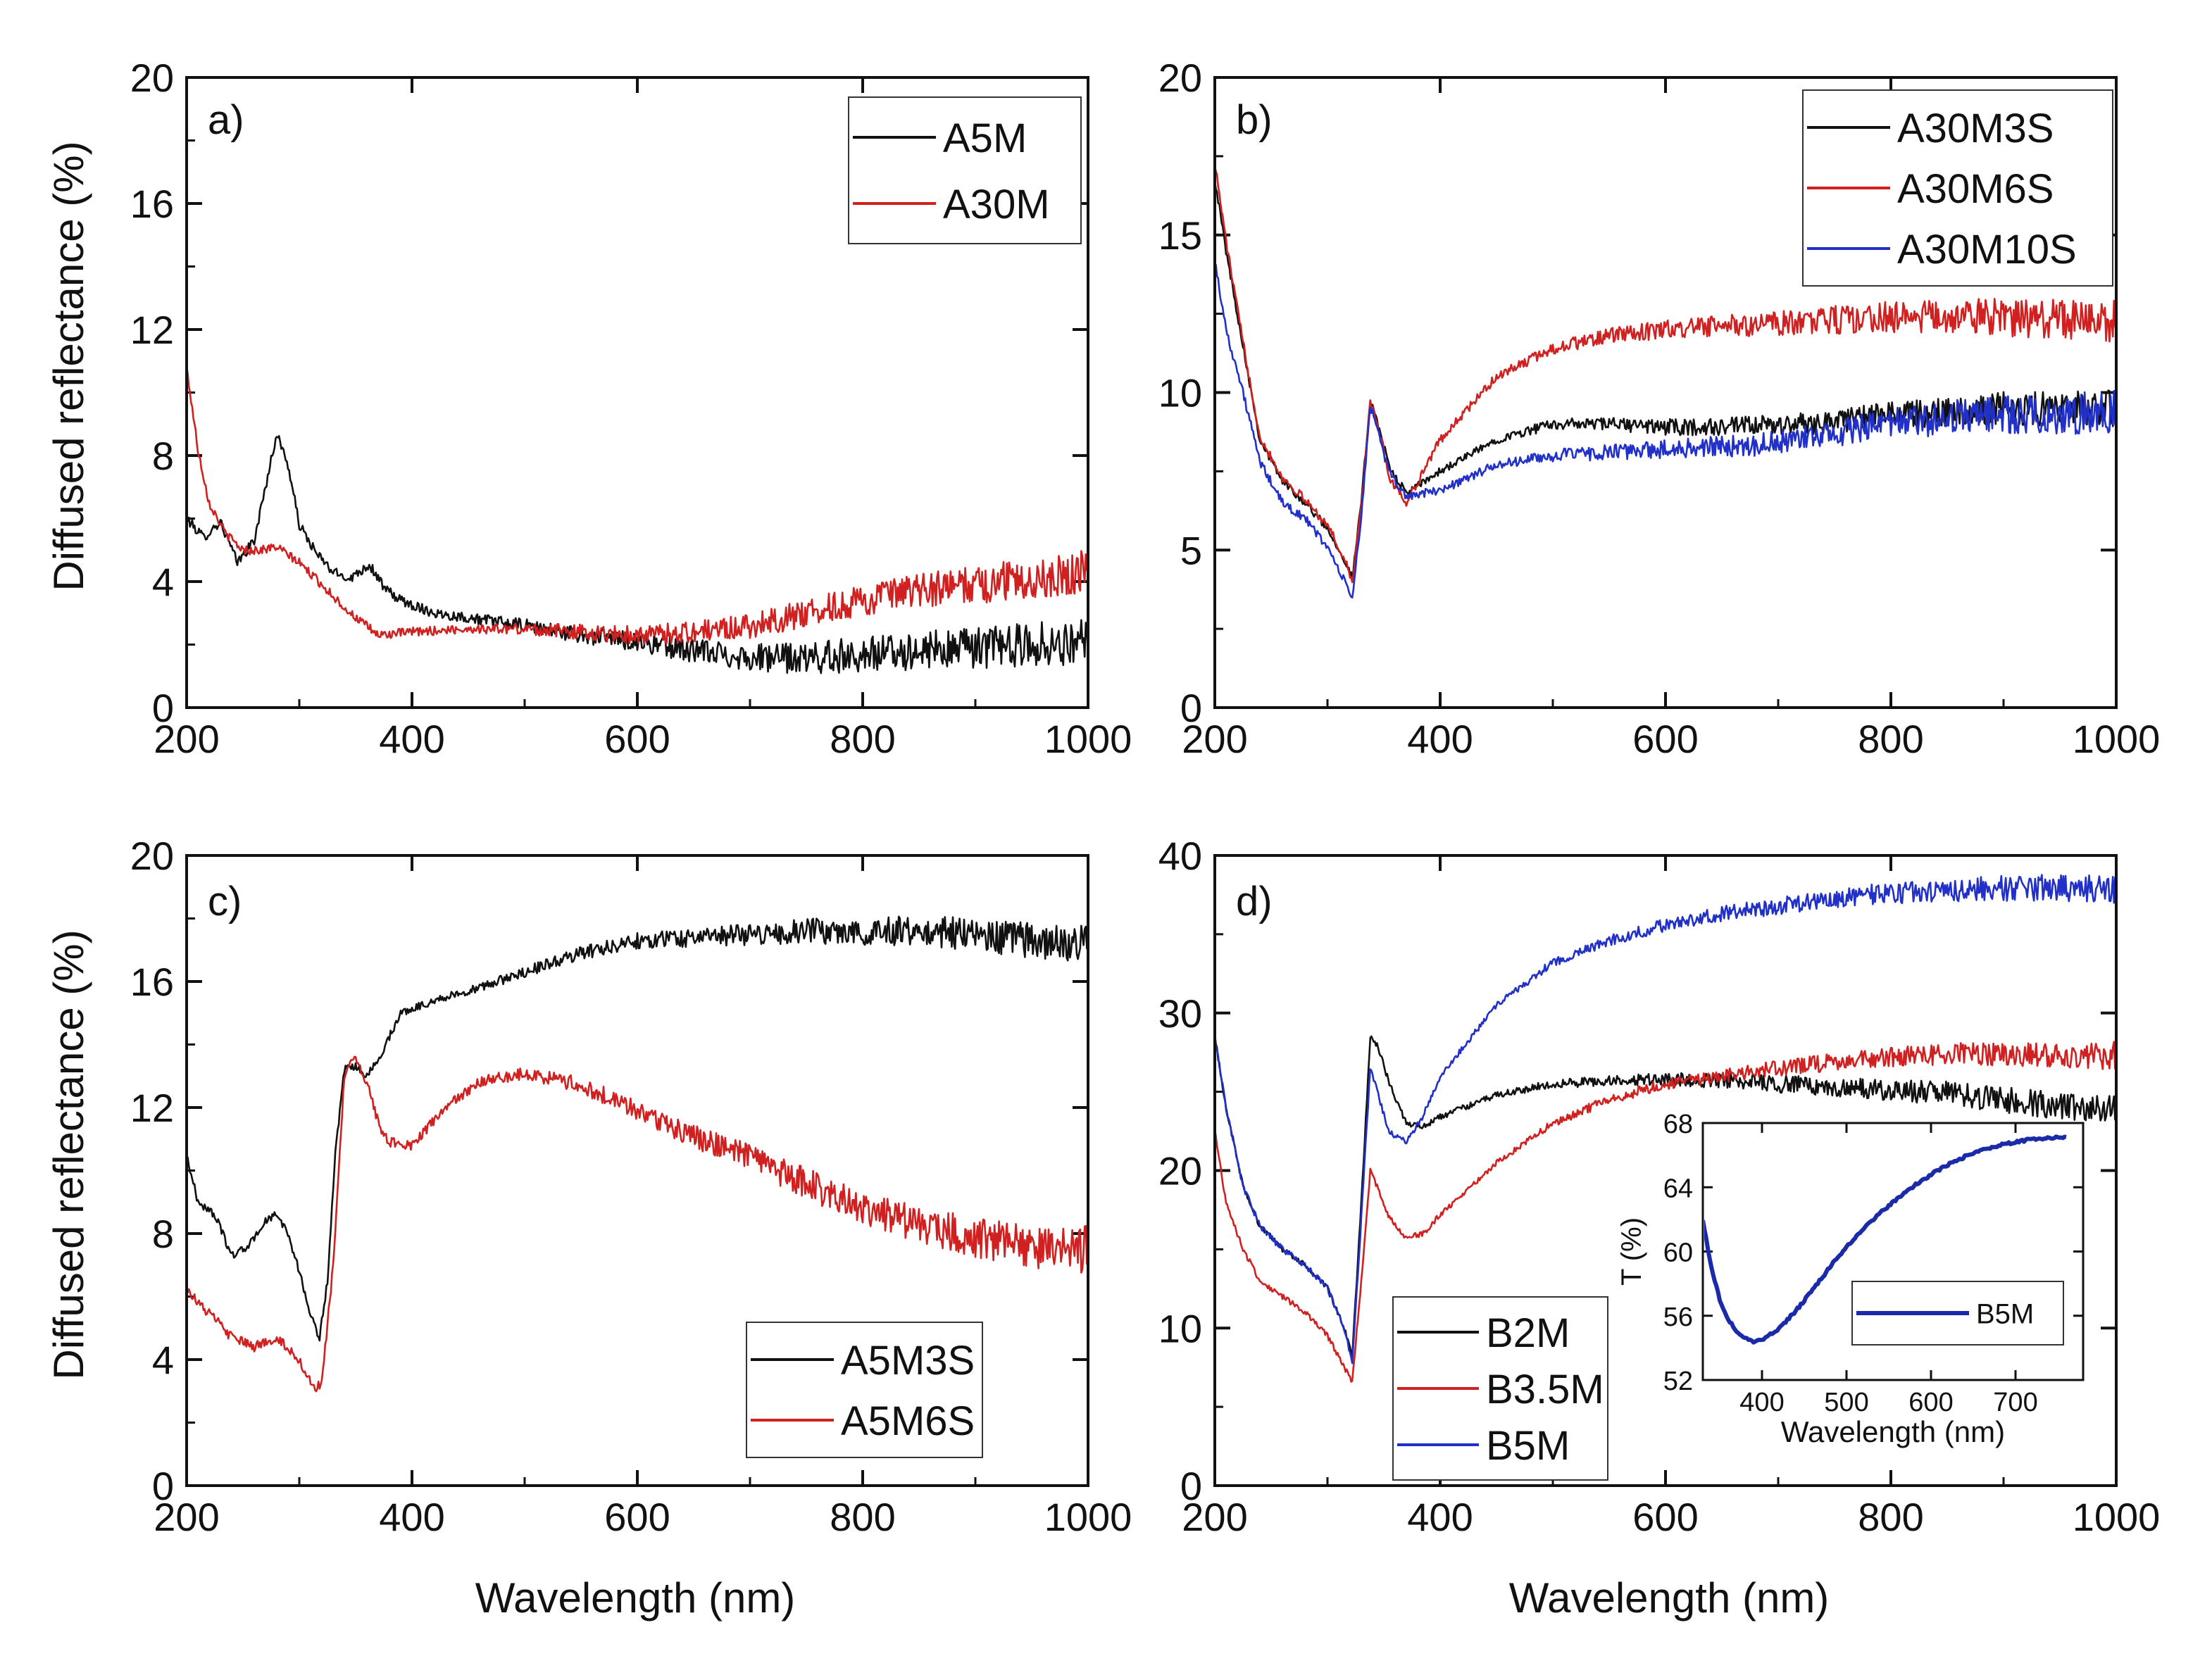 The height and width of the screenshot is (1656, 2212). What do you see at coordinates (637, 555) in the screenshot?
I see `series-line-a5m` at bounding box center [637, 555].